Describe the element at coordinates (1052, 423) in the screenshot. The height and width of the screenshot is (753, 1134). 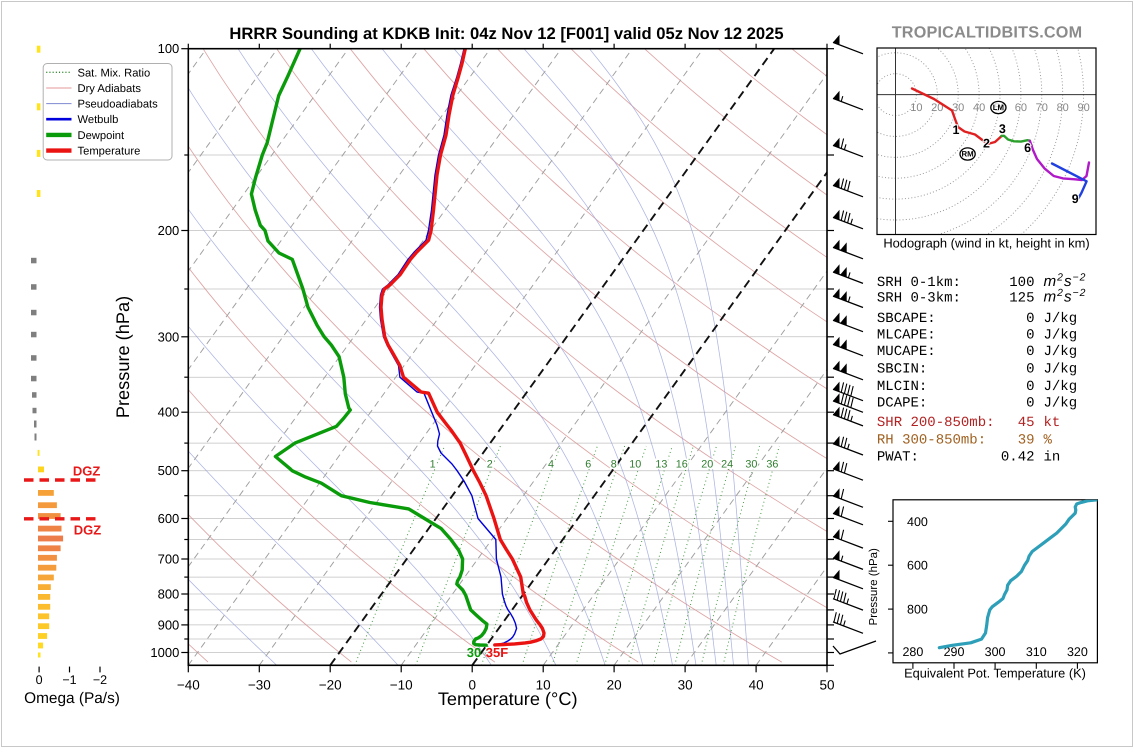
I see `svg-text: kt` at that location.